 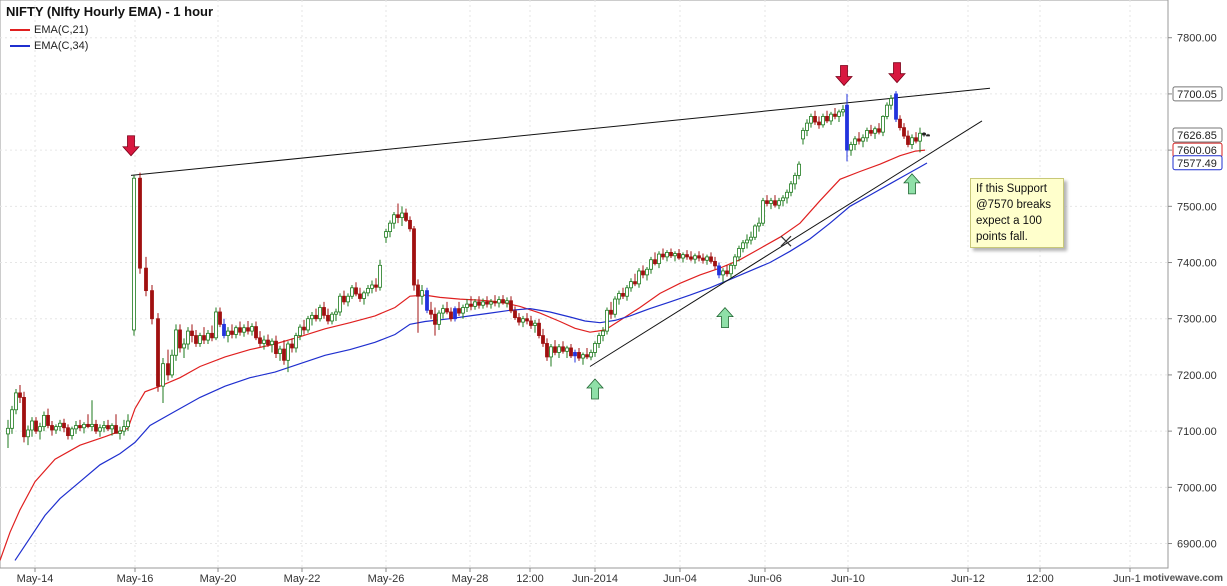 What do you see at coordinates (897, 73) in the screenshot?
I see `down-arrow-icon` at bounding box center [897, 73].